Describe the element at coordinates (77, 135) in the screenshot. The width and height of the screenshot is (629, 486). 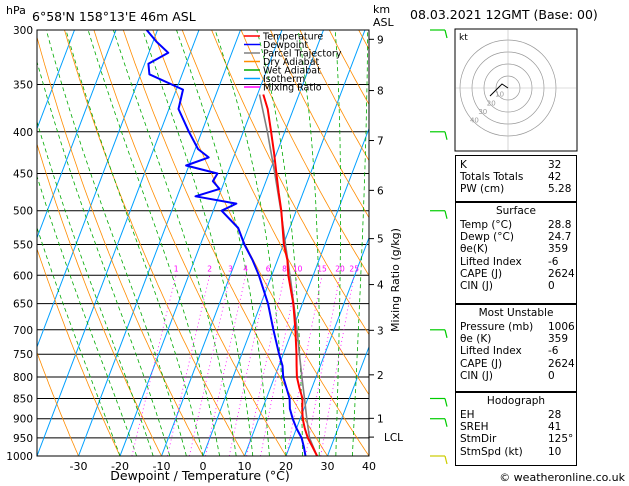
I see `isotherm-line` at that location.